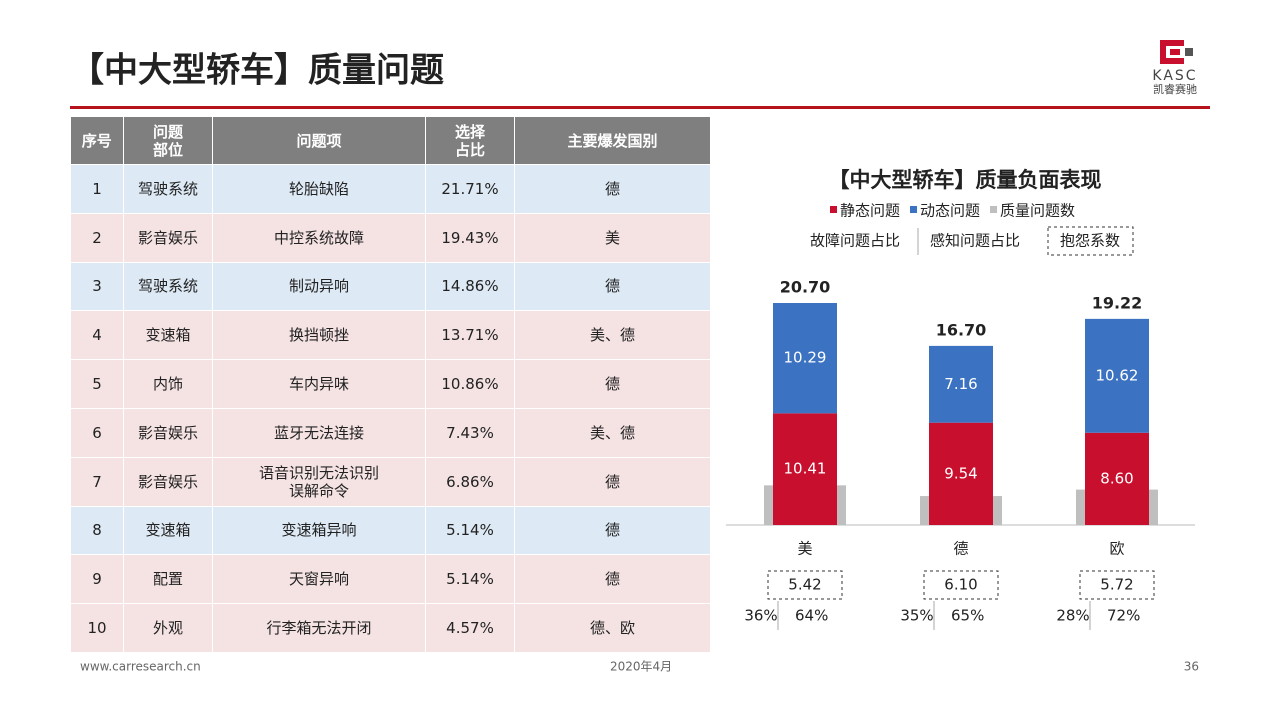  I want to click on bar-label: 10.41, so click(805, 469).